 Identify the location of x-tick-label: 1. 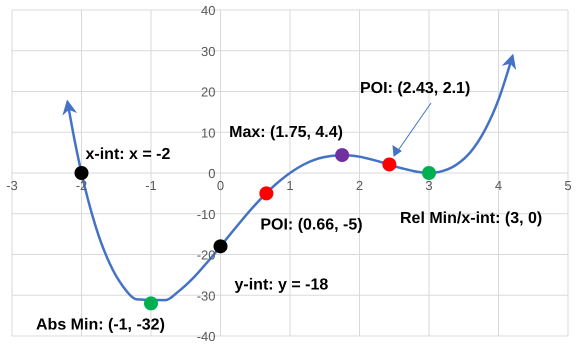
(290, 185).